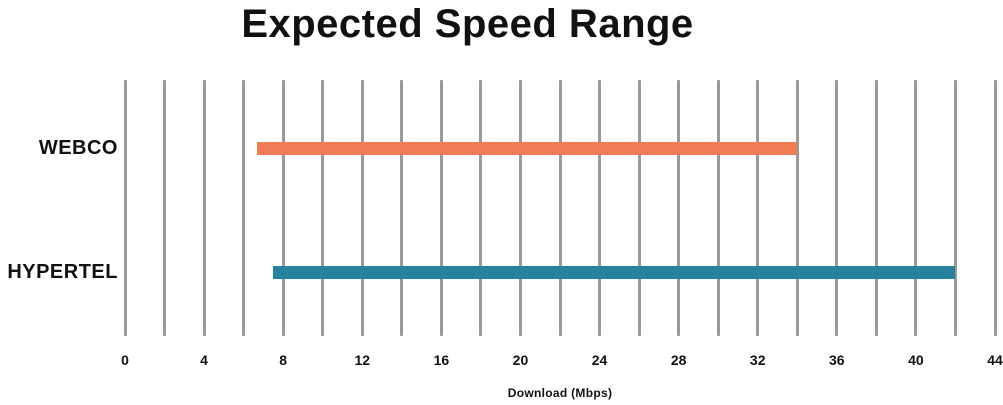 Image resolution: width=1003 pixels, height=405 pixels. Describe the element at coordinates (441, 360) in the screenshot. I see `x-tick-label: 16` at that location.